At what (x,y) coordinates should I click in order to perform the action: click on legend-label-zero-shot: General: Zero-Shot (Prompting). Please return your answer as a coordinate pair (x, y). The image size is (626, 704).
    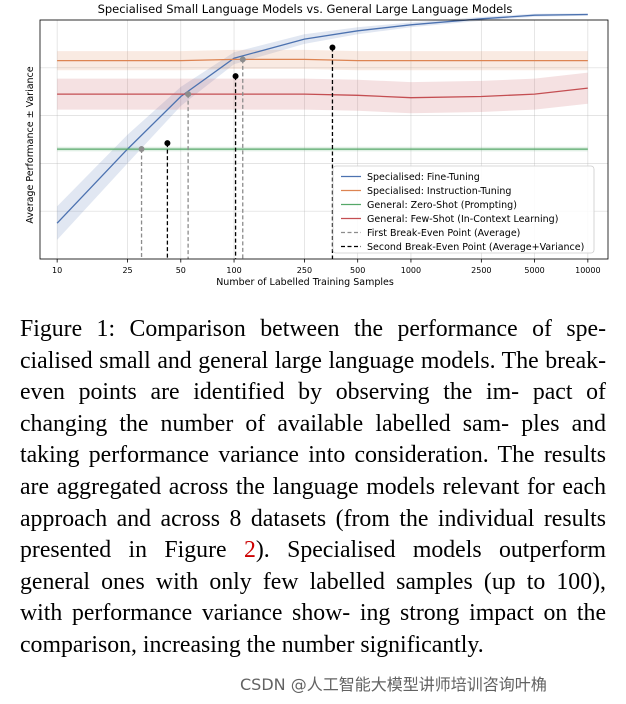
    Looking at the image, I should click on (442, 205).